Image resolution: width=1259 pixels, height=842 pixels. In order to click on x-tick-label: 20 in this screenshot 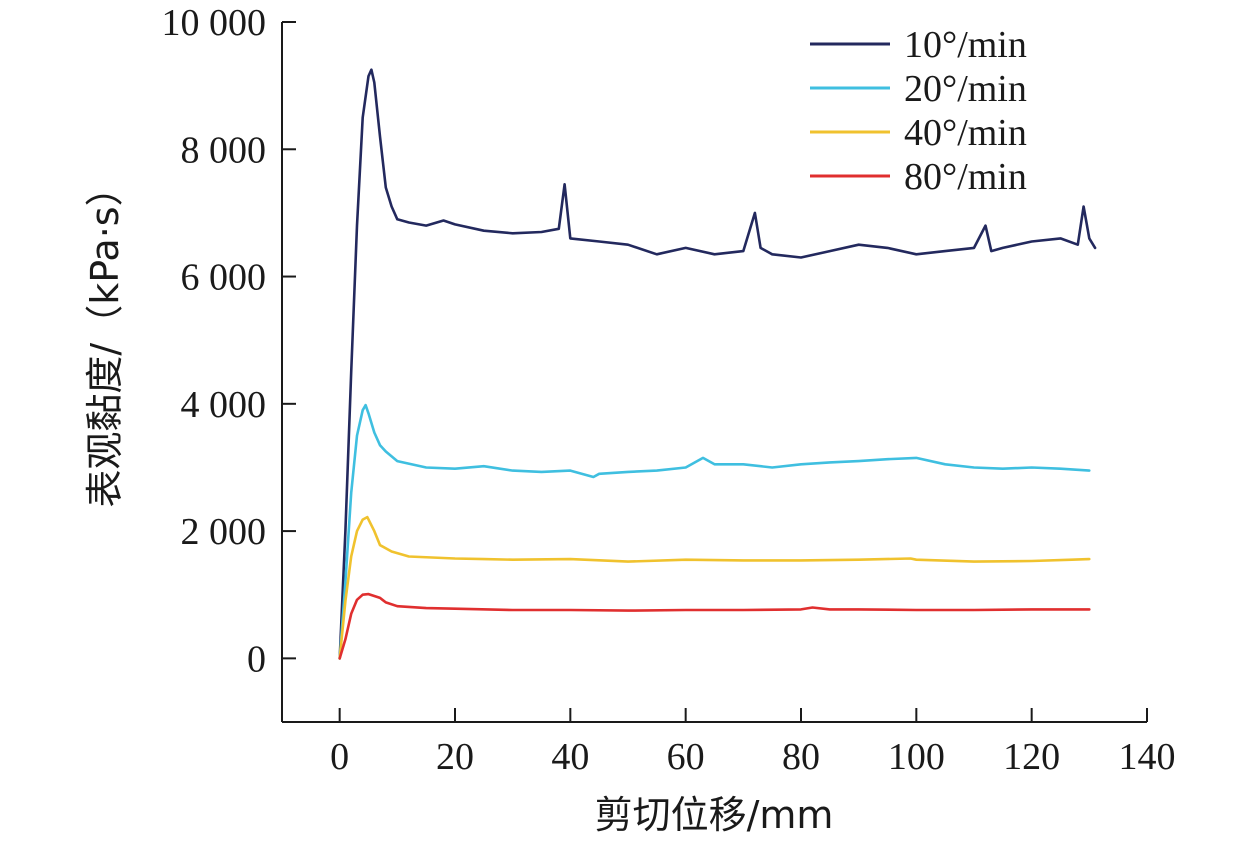, I will do `click(455, 757)`.